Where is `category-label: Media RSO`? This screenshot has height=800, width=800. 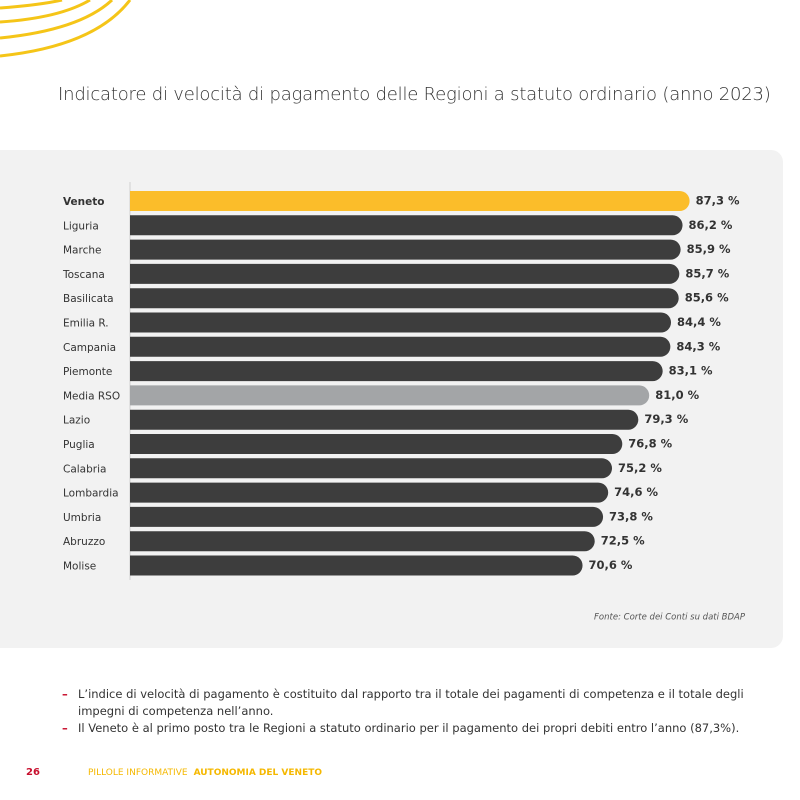
category-label: Media RSO is located at coordinates (91, 396).